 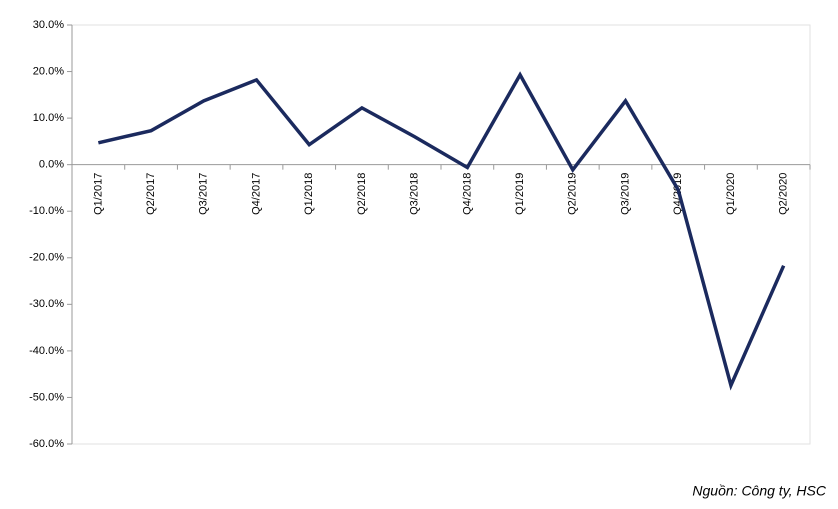 I want to click on x-tick-label: Q1/2017, so click(x=98, y=194).